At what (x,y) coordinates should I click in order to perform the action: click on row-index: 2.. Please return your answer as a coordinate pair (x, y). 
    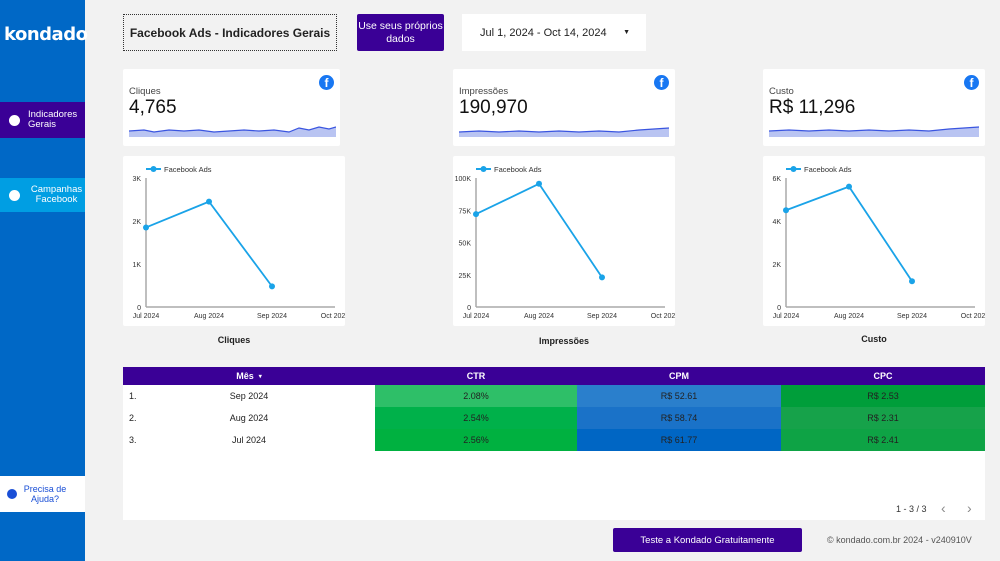
    Looking at the image, I should click on (133, 418).